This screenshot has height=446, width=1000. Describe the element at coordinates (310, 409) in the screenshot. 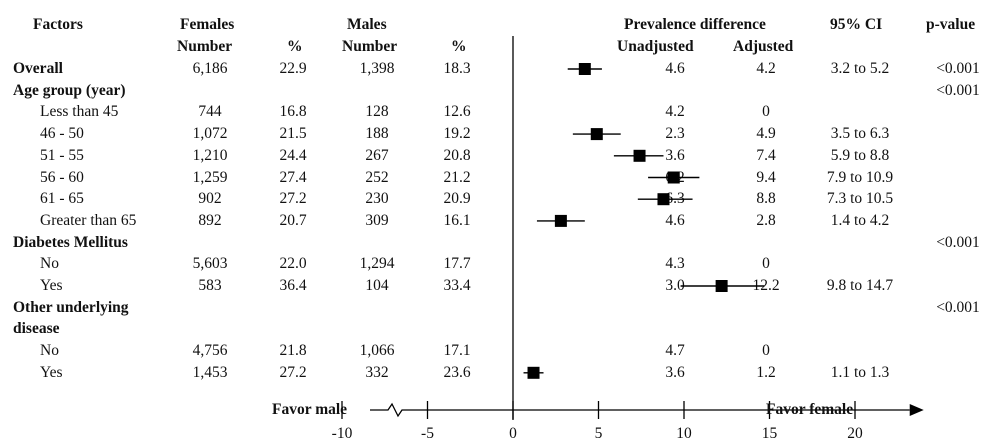

I see `favor-male-label: Favor male` at that location.